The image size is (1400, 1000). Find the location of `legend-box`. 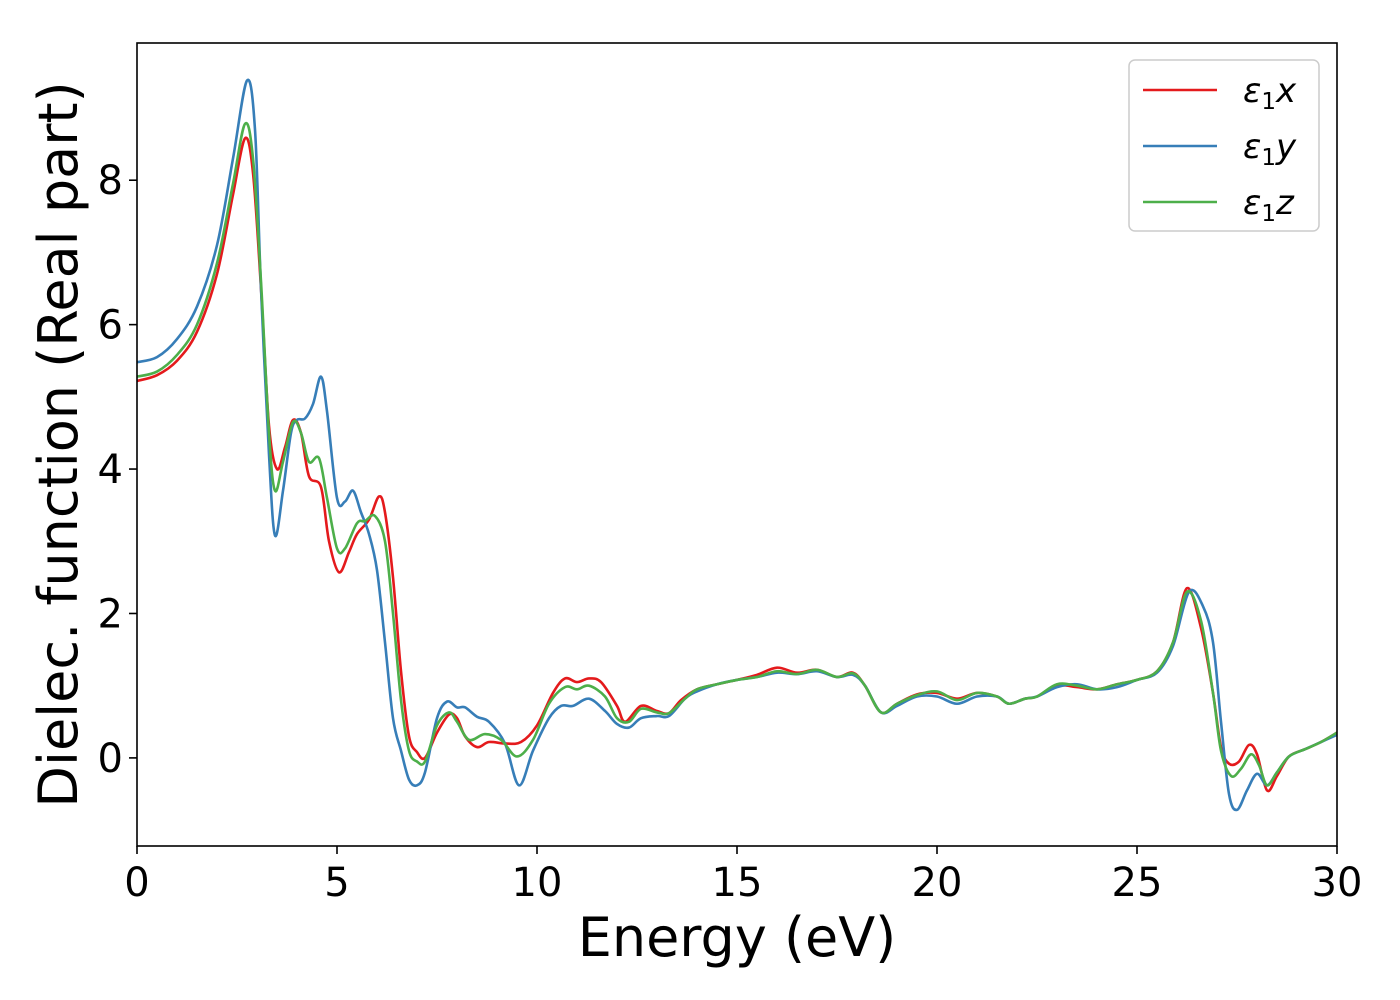

legend-box is located at coordinates (1224, 145).